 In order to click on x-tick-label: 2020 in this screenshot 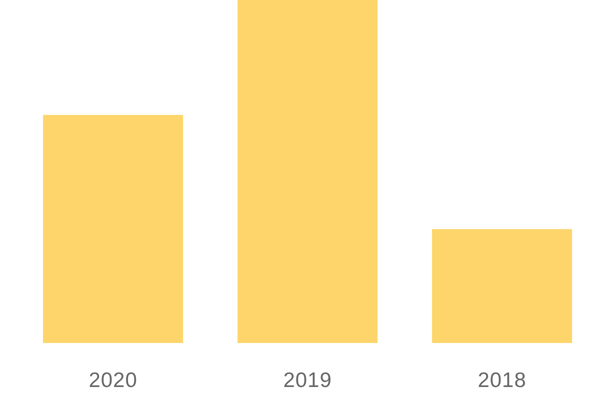, I will do `click(113, 380)`.